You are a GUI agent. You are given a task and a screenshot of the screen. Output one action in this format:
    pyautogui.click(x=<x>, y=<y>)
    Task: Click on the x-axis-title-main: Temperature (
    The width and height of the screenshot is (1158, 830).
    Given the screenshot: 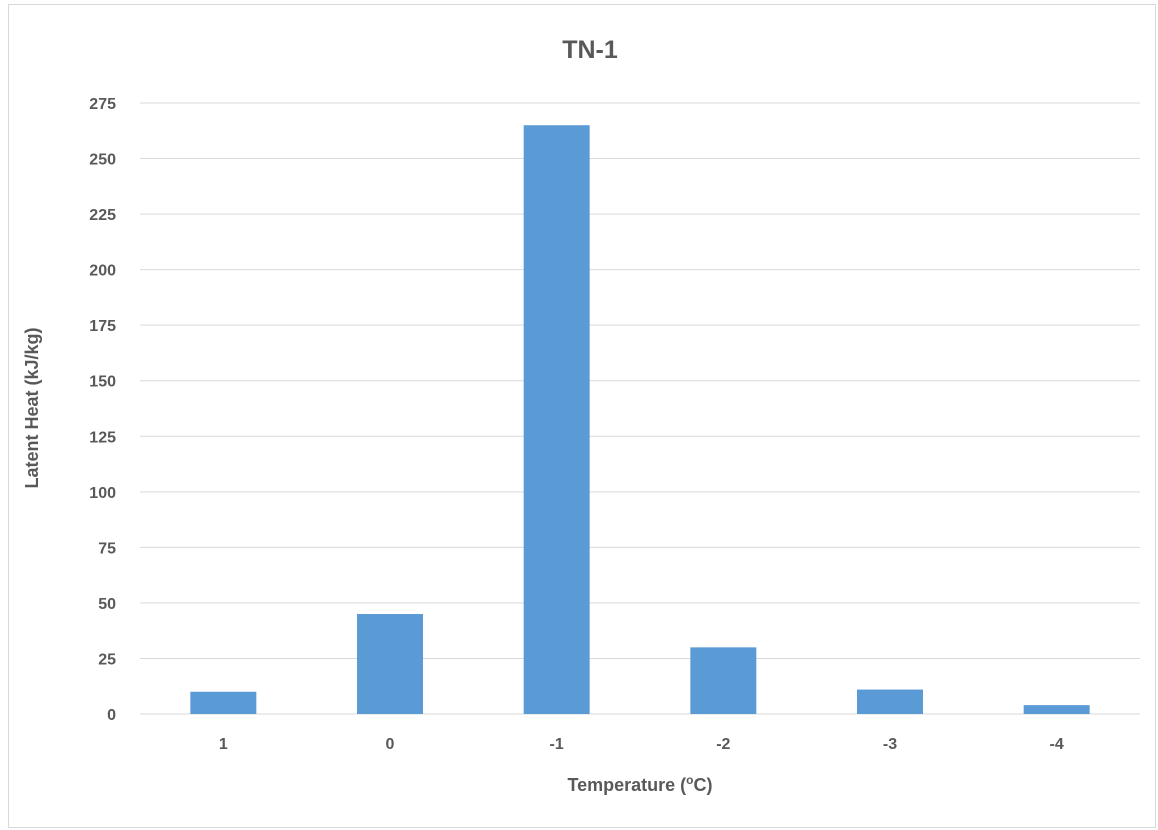 What is the action you would take?
    pyautogui.click(x=626, y=785)
    